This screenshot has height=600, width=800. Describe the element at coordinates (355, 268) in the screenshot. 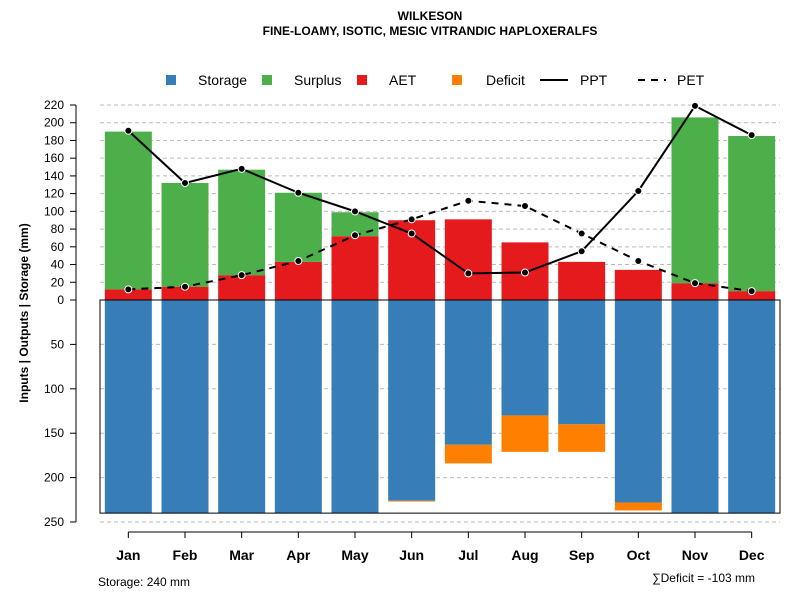

I see `aet-bar-may` at that location.